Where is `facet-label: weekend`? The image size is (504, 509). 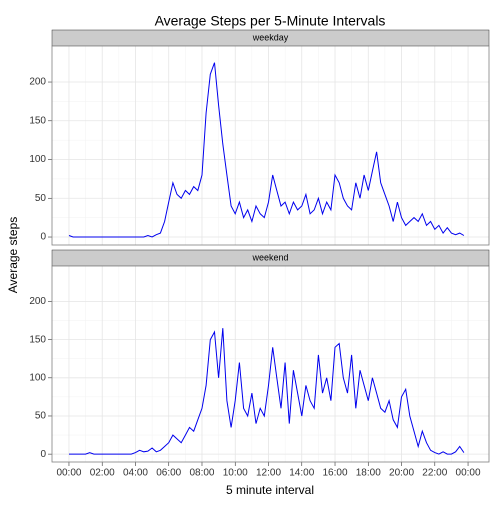 facet-label: weekend is located at coordinates (269, 257).